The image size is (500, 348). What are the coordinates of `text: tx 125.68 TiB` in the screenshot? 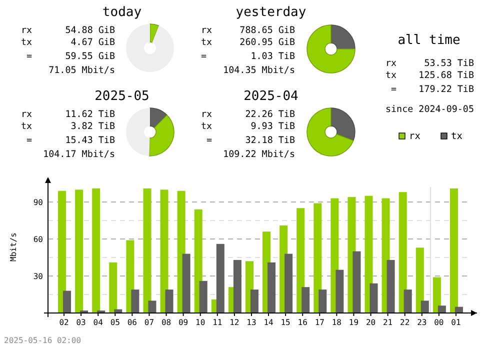 It's located at (429, 75).